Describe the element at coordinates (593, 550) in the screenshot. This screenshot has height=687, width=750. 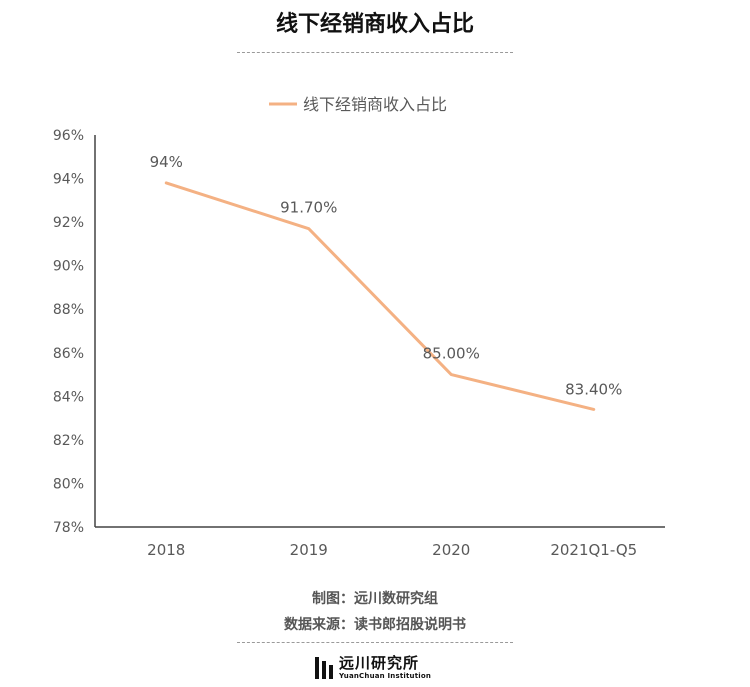
I see `x-tick-label: 2021Q1-Q5` at that location.